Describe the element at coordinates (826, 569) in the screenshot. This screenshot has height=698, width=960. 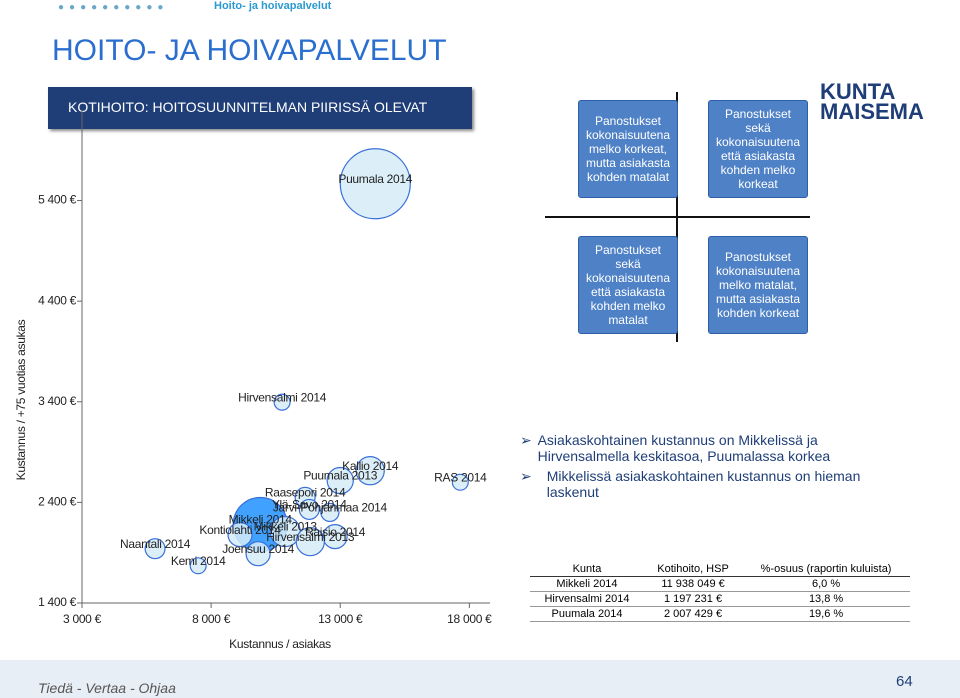
I see `table-cell: %-osuus (raportin kuluista)` at that location.